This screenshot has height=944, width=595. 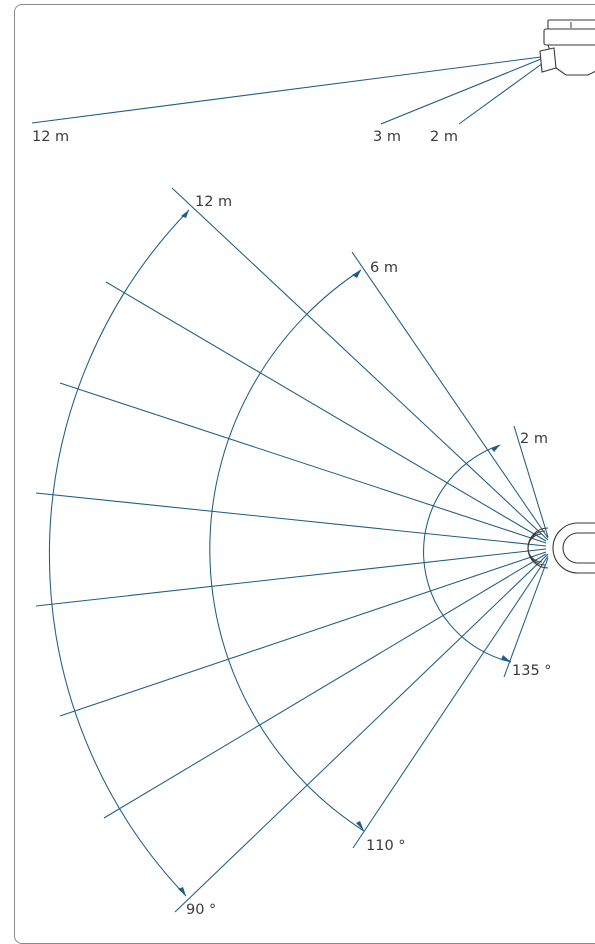 I want to click on range-arc-2m, so click(x=467, y=553).